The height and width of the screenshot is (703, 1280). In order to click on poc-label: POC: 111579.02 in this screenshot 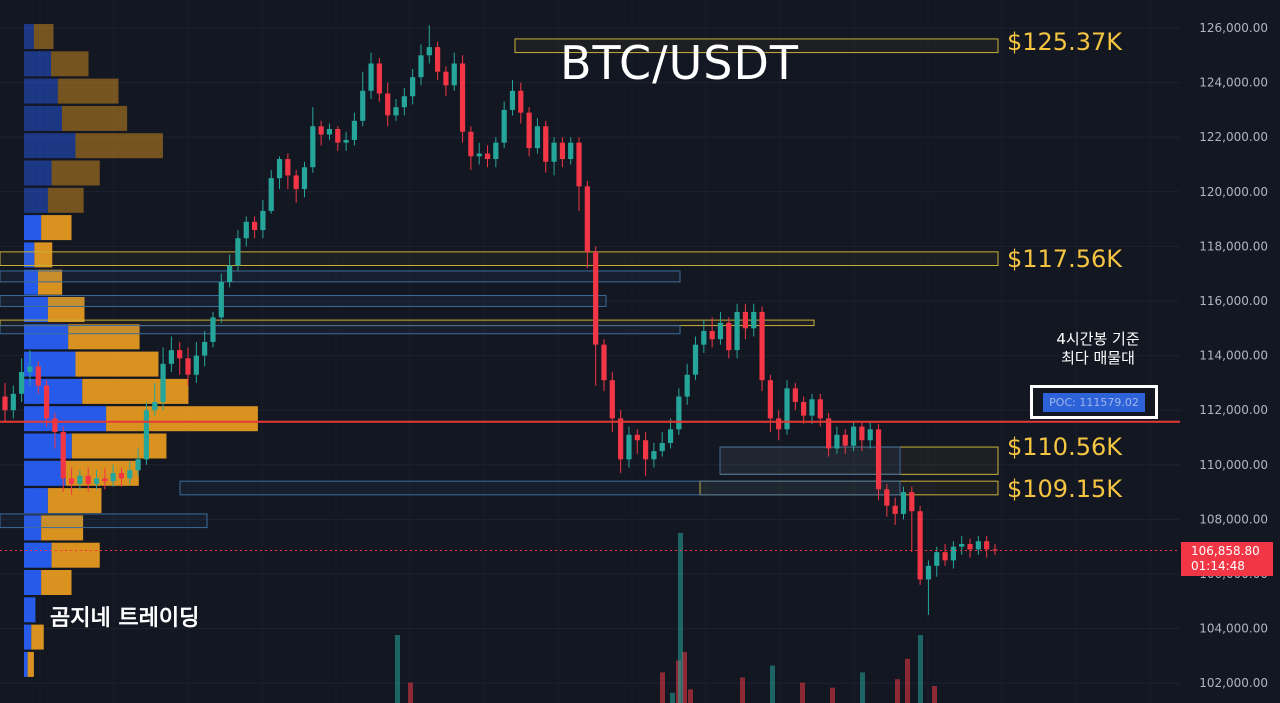, I will do `click(1094, 402)`.